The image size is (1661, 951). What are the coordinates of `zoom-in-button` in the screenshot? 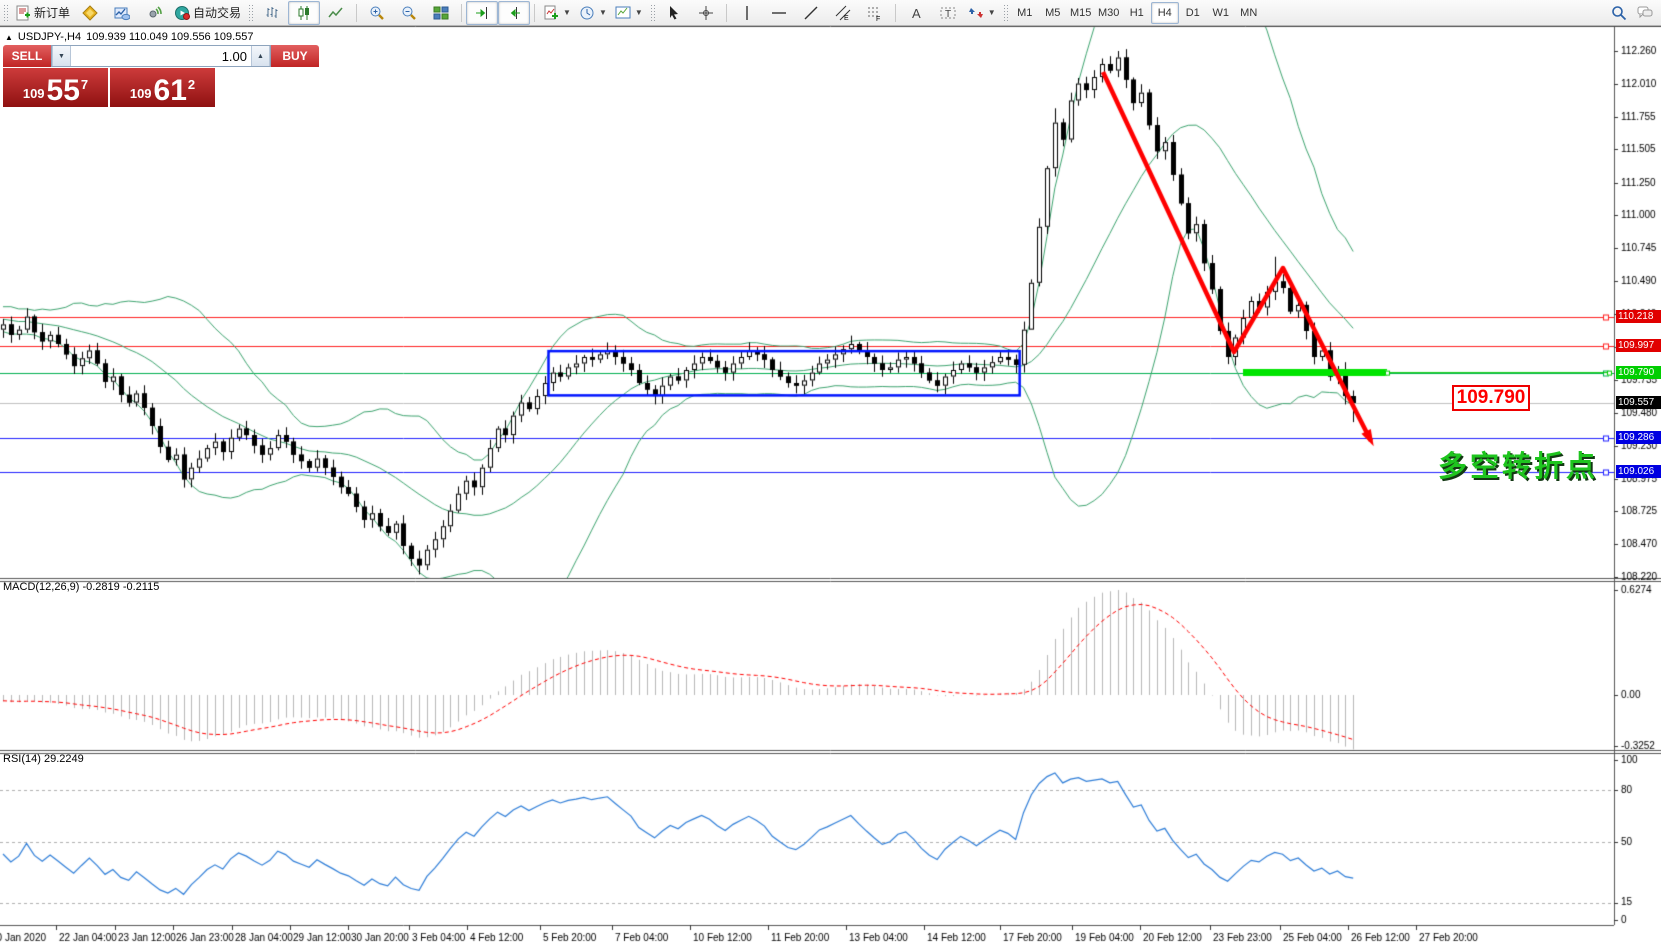 It's located at (377, 13).